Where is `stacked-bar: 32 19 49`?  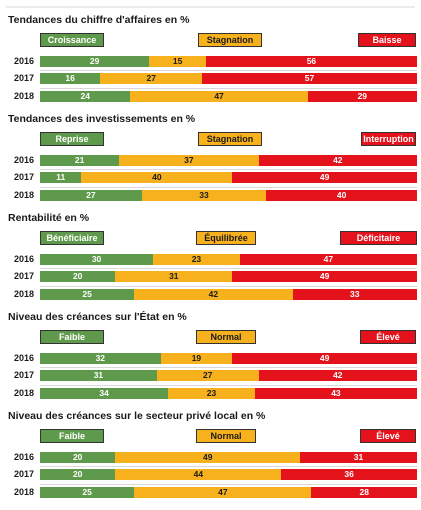
stacked-bar: 32 19 49 is located at coordinates (228, 358).